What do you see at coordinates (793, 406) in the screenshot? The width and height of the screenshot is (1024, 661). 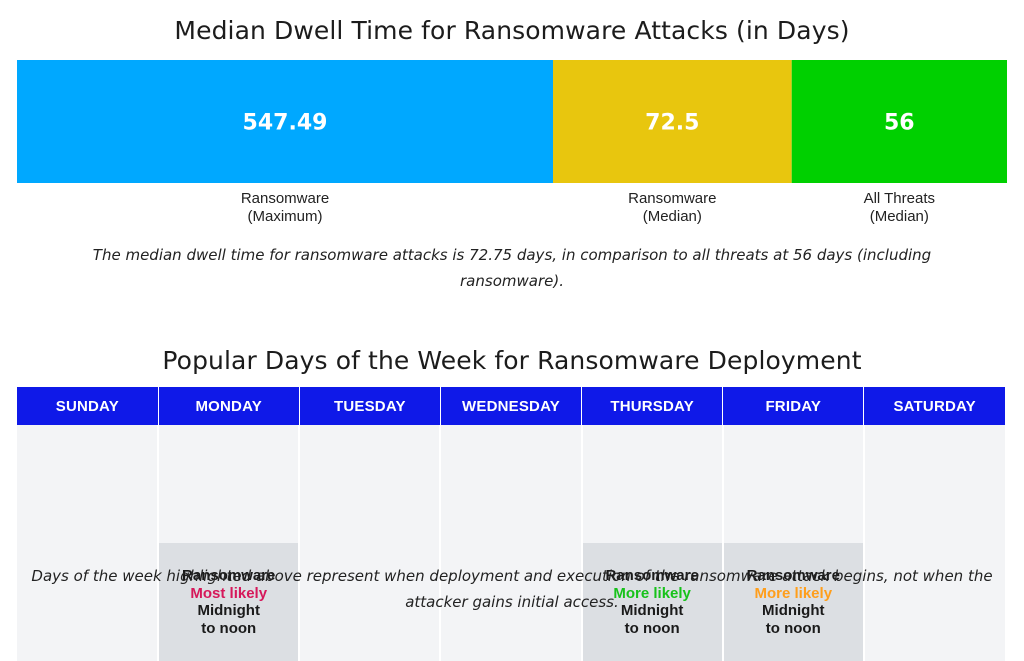 I see `day-header-friday: FRIDAY` at bounding box center [793, 406].